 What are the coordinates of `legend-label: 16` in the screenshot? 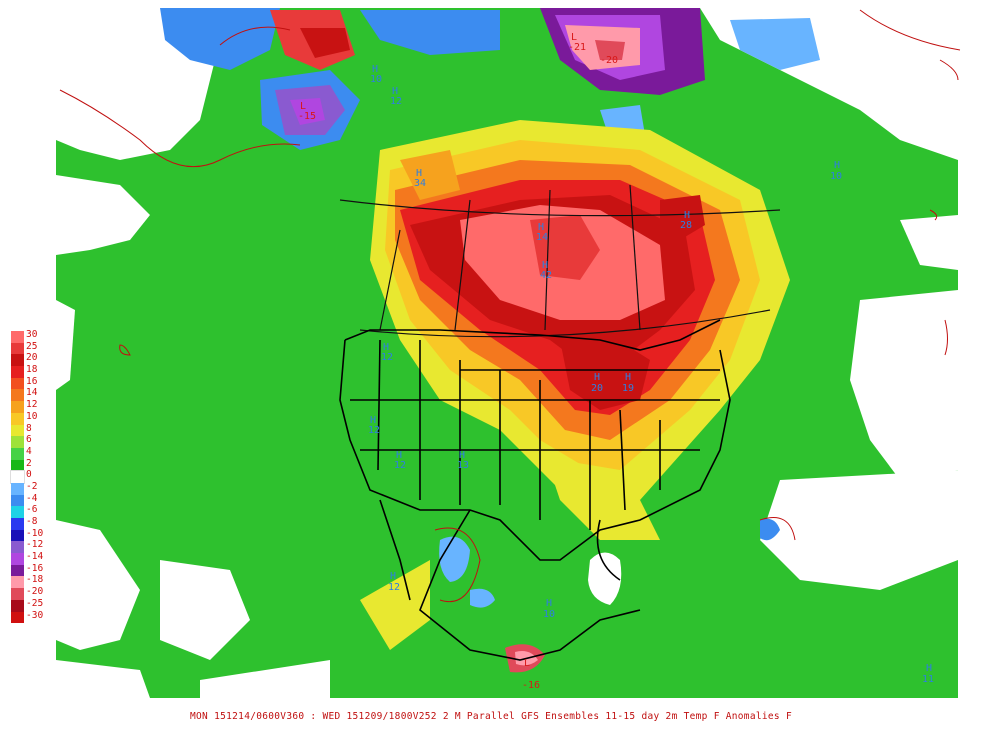 It's located at (32, 381).